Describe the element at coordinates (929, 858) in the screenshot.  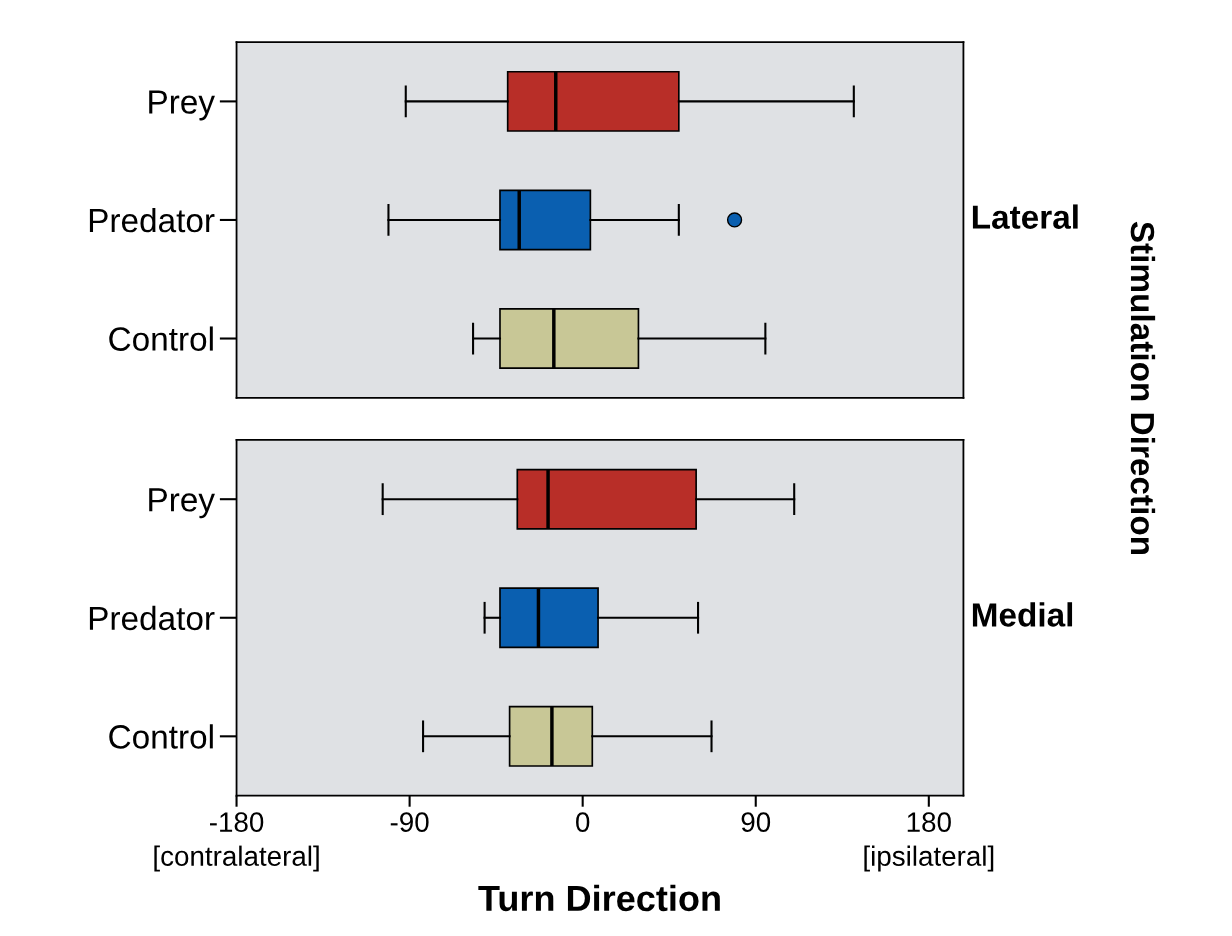
I see `text: [ipsilateral]` at that location.